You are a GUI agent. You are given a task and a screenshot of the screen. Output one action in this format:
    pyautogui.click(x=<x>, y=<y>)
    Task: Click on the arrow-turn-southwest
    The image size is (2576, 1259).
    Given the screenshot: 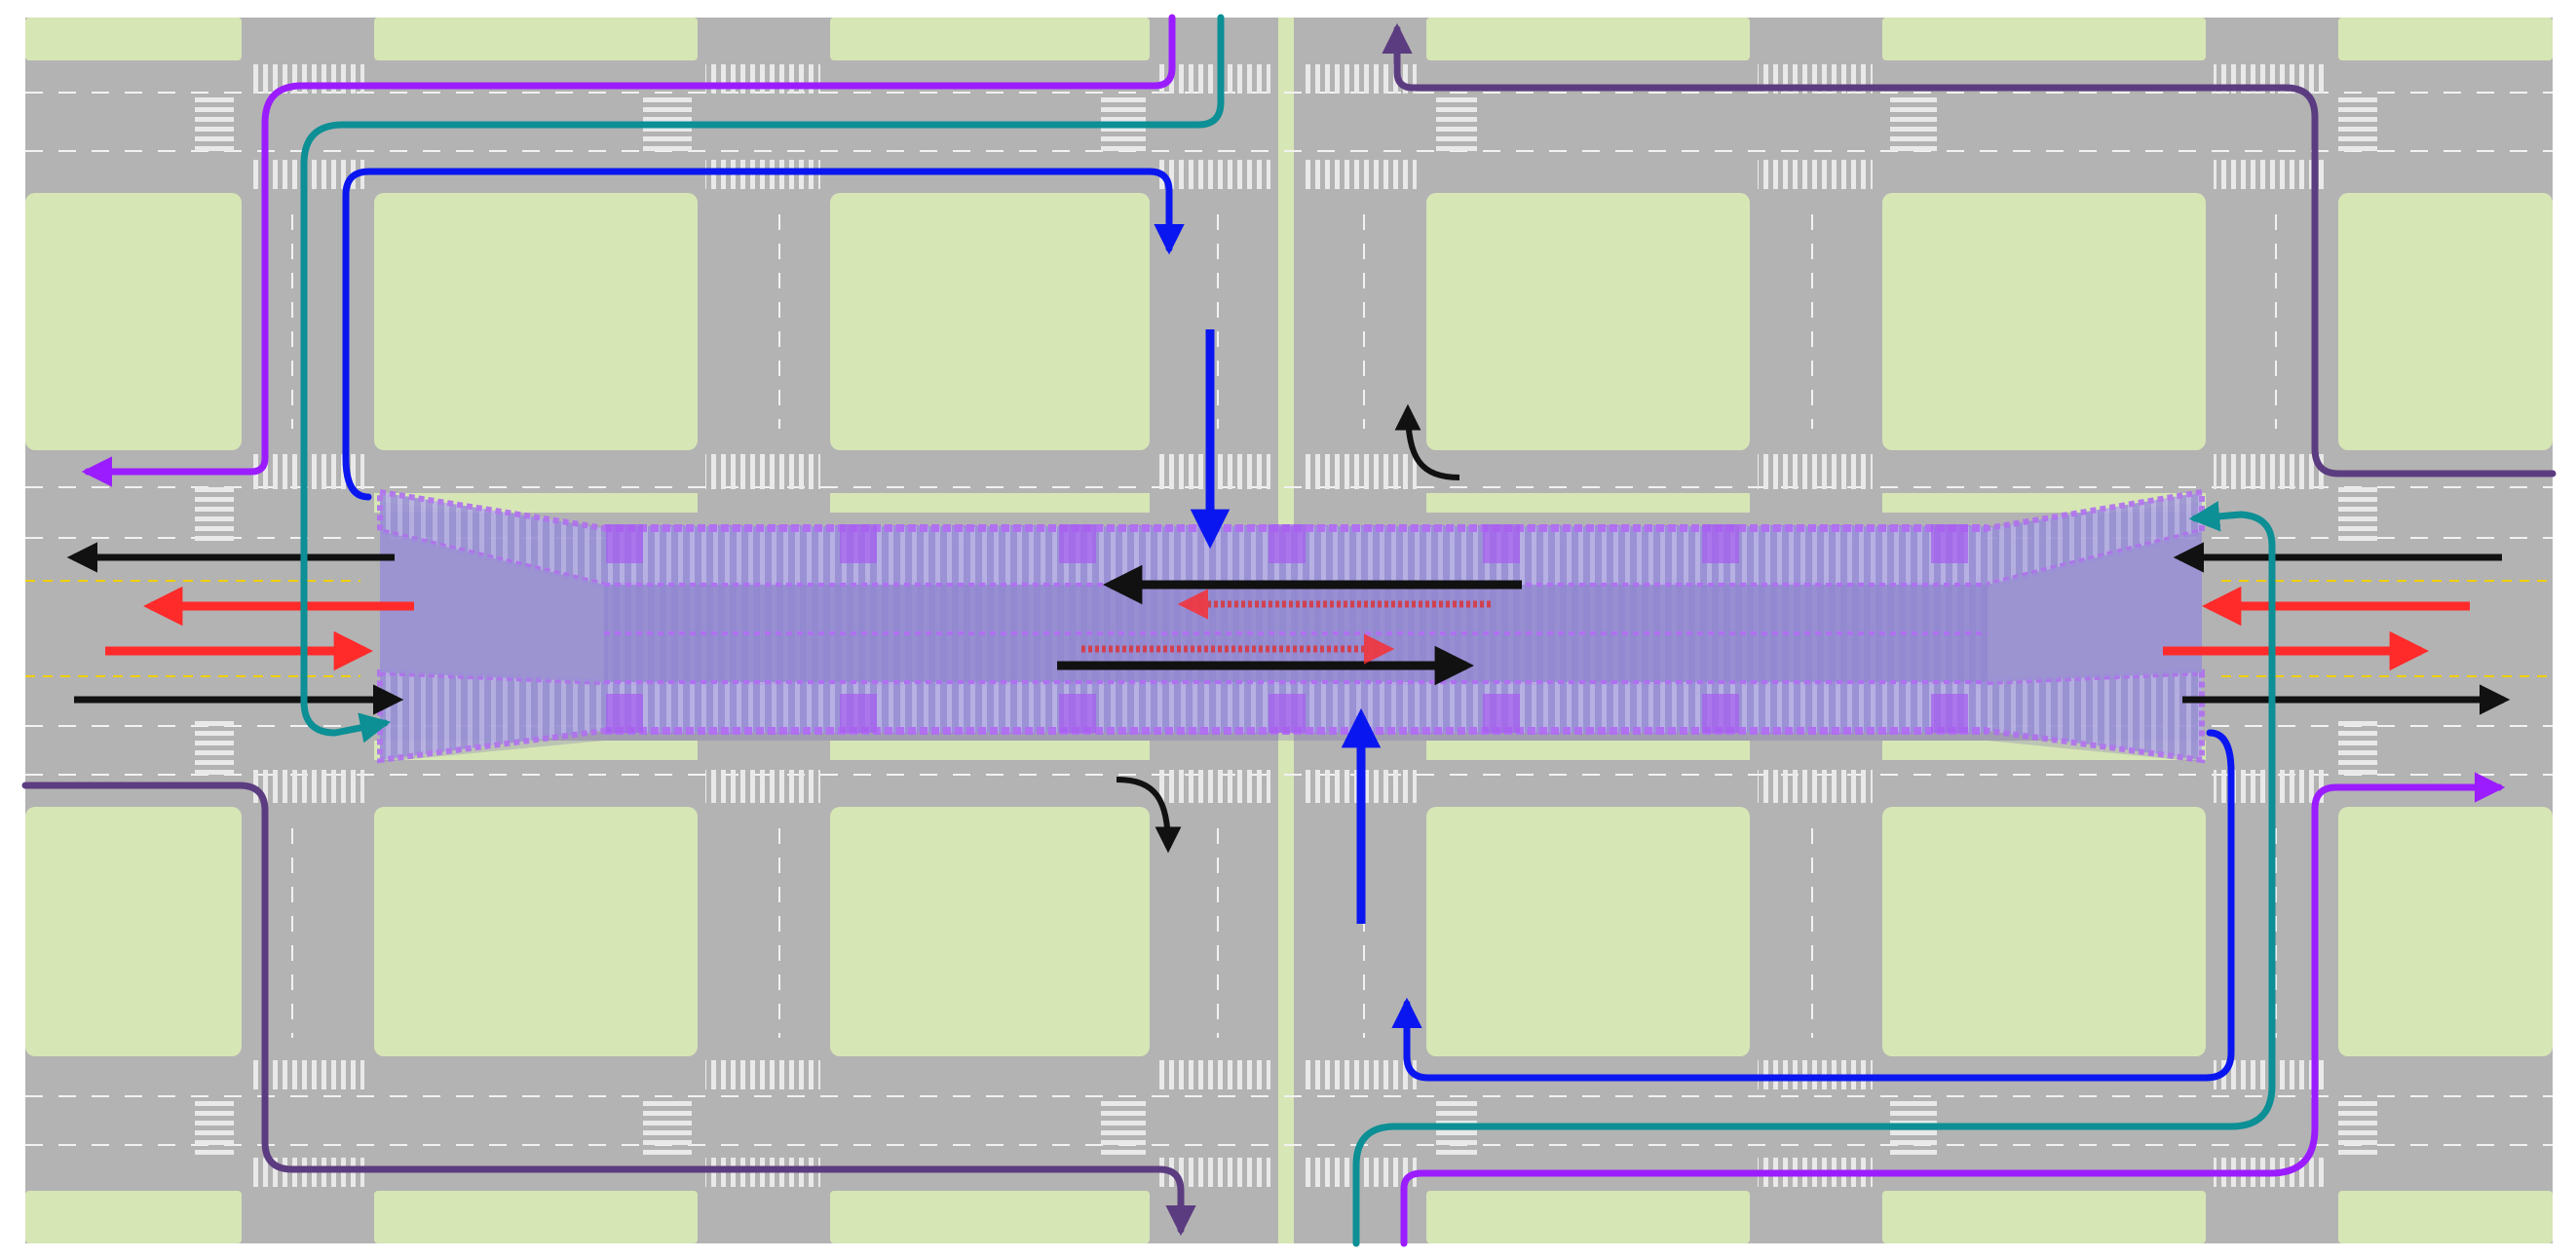 What is the action you would take?
    pyautogui.click(x=1149, y=816)
    